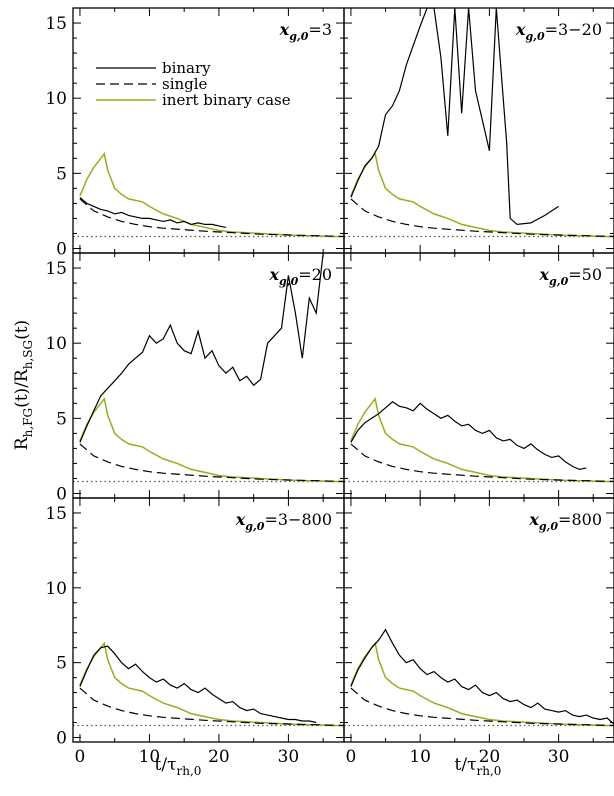 The image size is (614, 796). What do you see at coordinates (478, 766) in the screenshot?
I see `x-axis-title-right: t/τrh,0` at bounding box center [478, 766].